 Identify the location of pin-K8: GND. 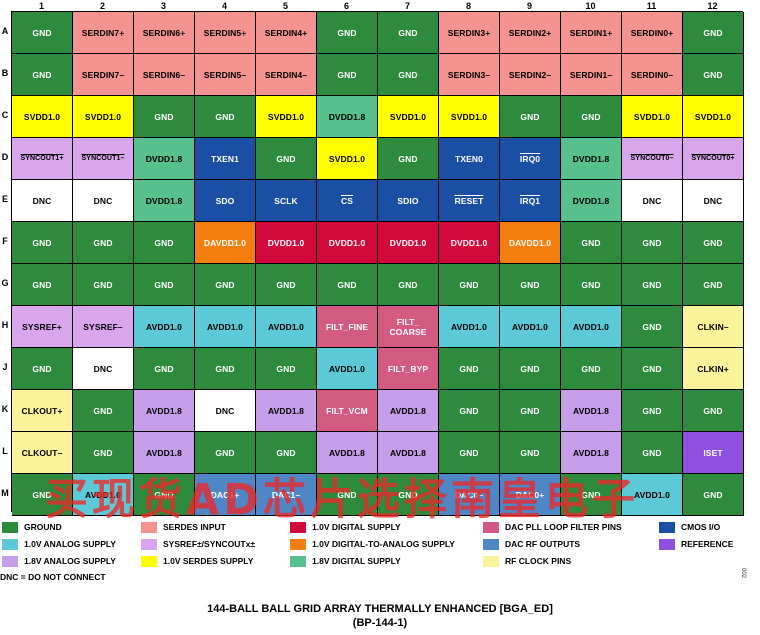
(469, 411).